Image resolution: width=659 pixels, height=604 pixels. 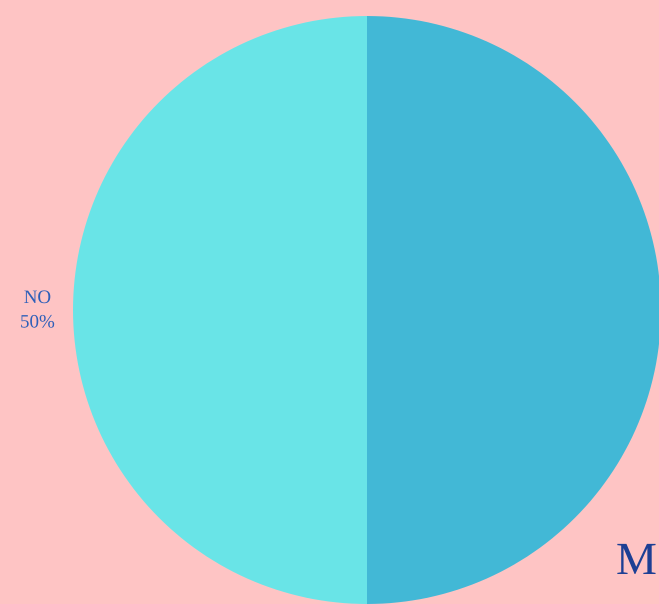 What do you see at coordinates (37, 322) in the screenshot?
I see `data-label: 50%` at bounding box center [37, 322].